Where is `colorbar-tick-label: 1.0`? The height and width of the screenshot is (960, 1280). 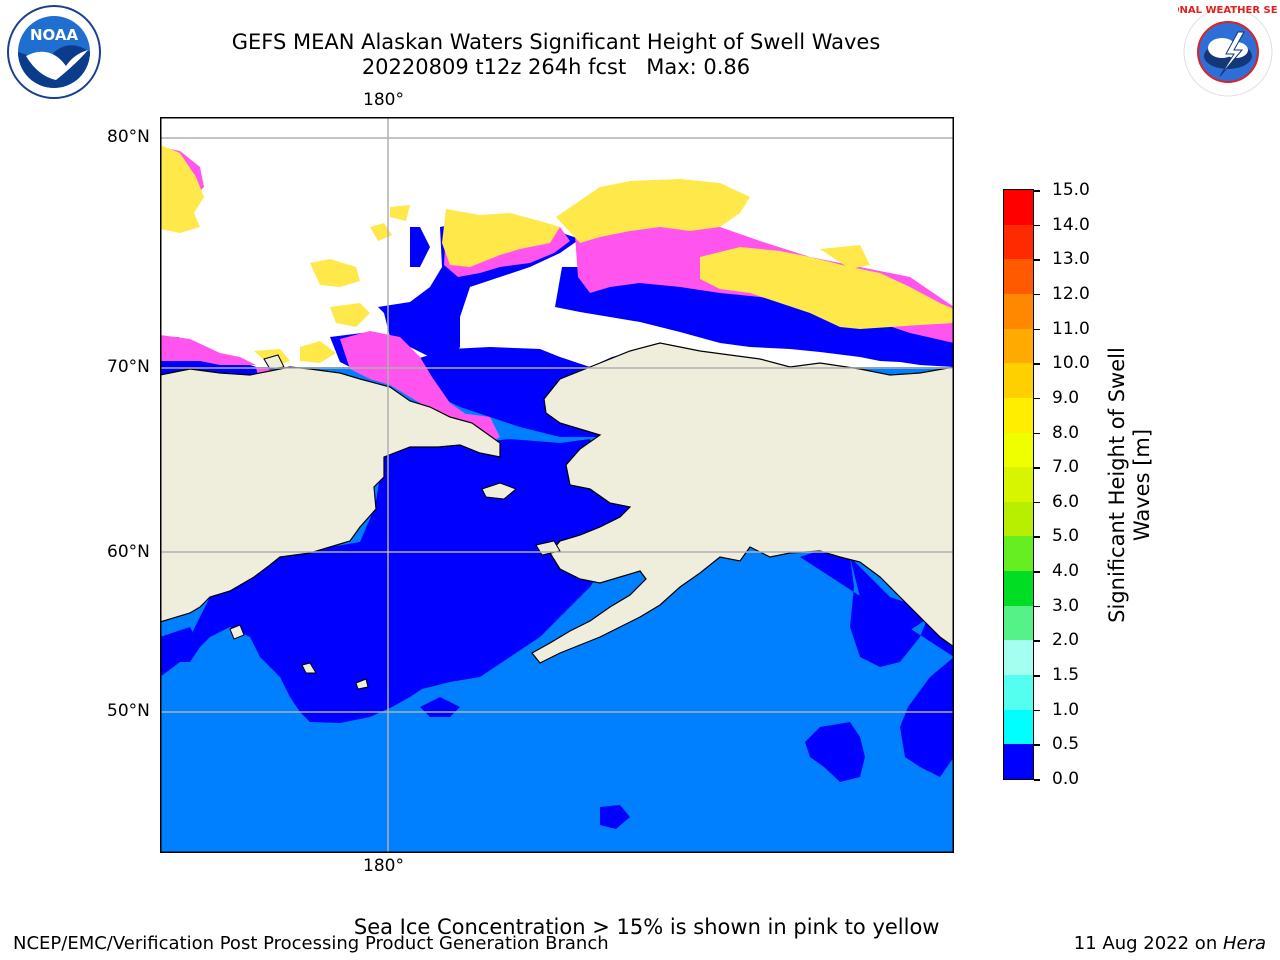 colorbar-tick-label: 1.0 is located at coordinates (1066, 709).